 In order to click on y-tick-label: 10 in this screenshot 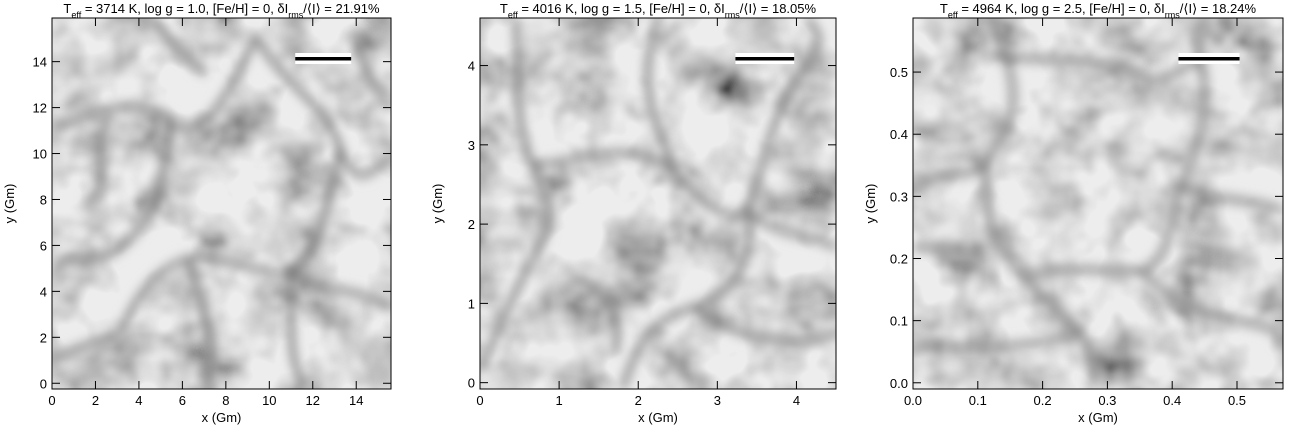, I will do `click(40, 154)`.